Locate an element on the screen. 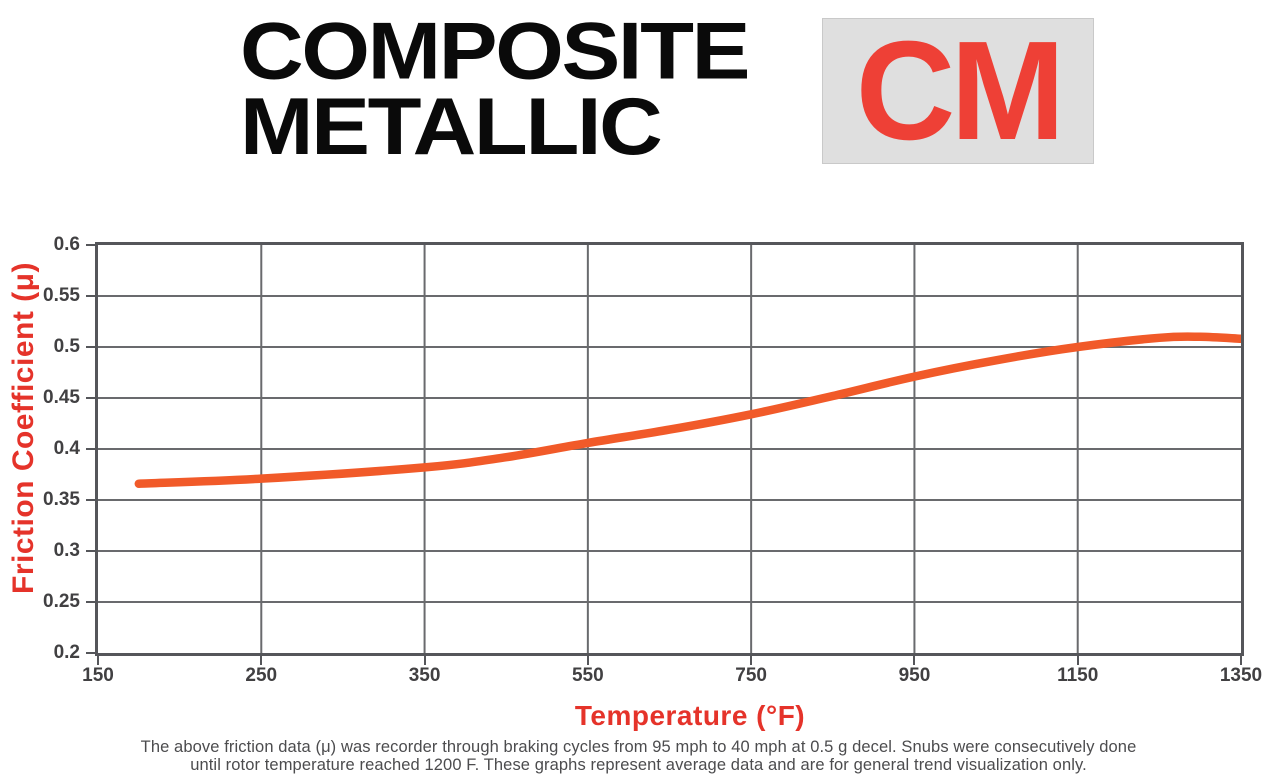 The height and width of the screenshot is (774, 1277). x-tick-label: 950 is located at coordinates (914, 675).